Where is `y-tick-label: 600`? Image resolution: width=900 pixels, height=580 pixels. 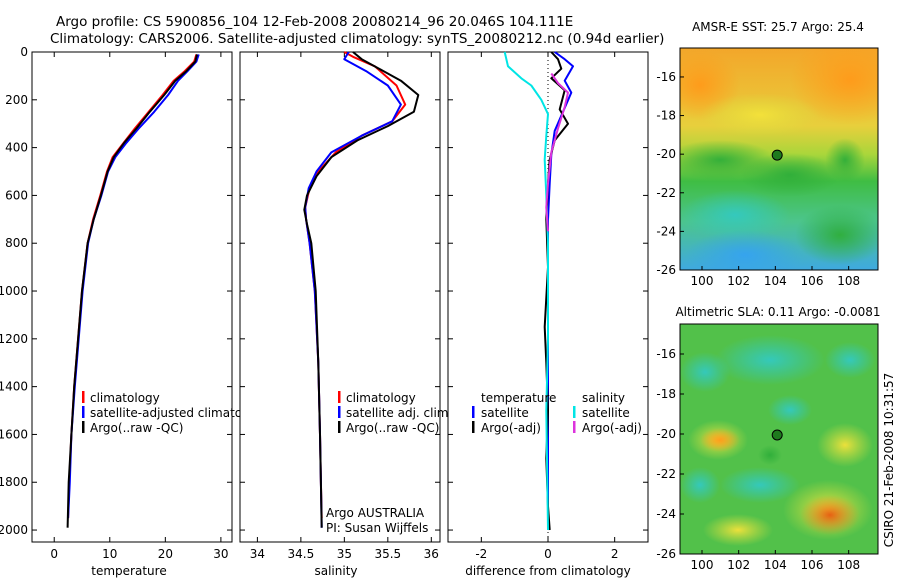 y-tick-label: 600 is located at coordinates (16, 195).